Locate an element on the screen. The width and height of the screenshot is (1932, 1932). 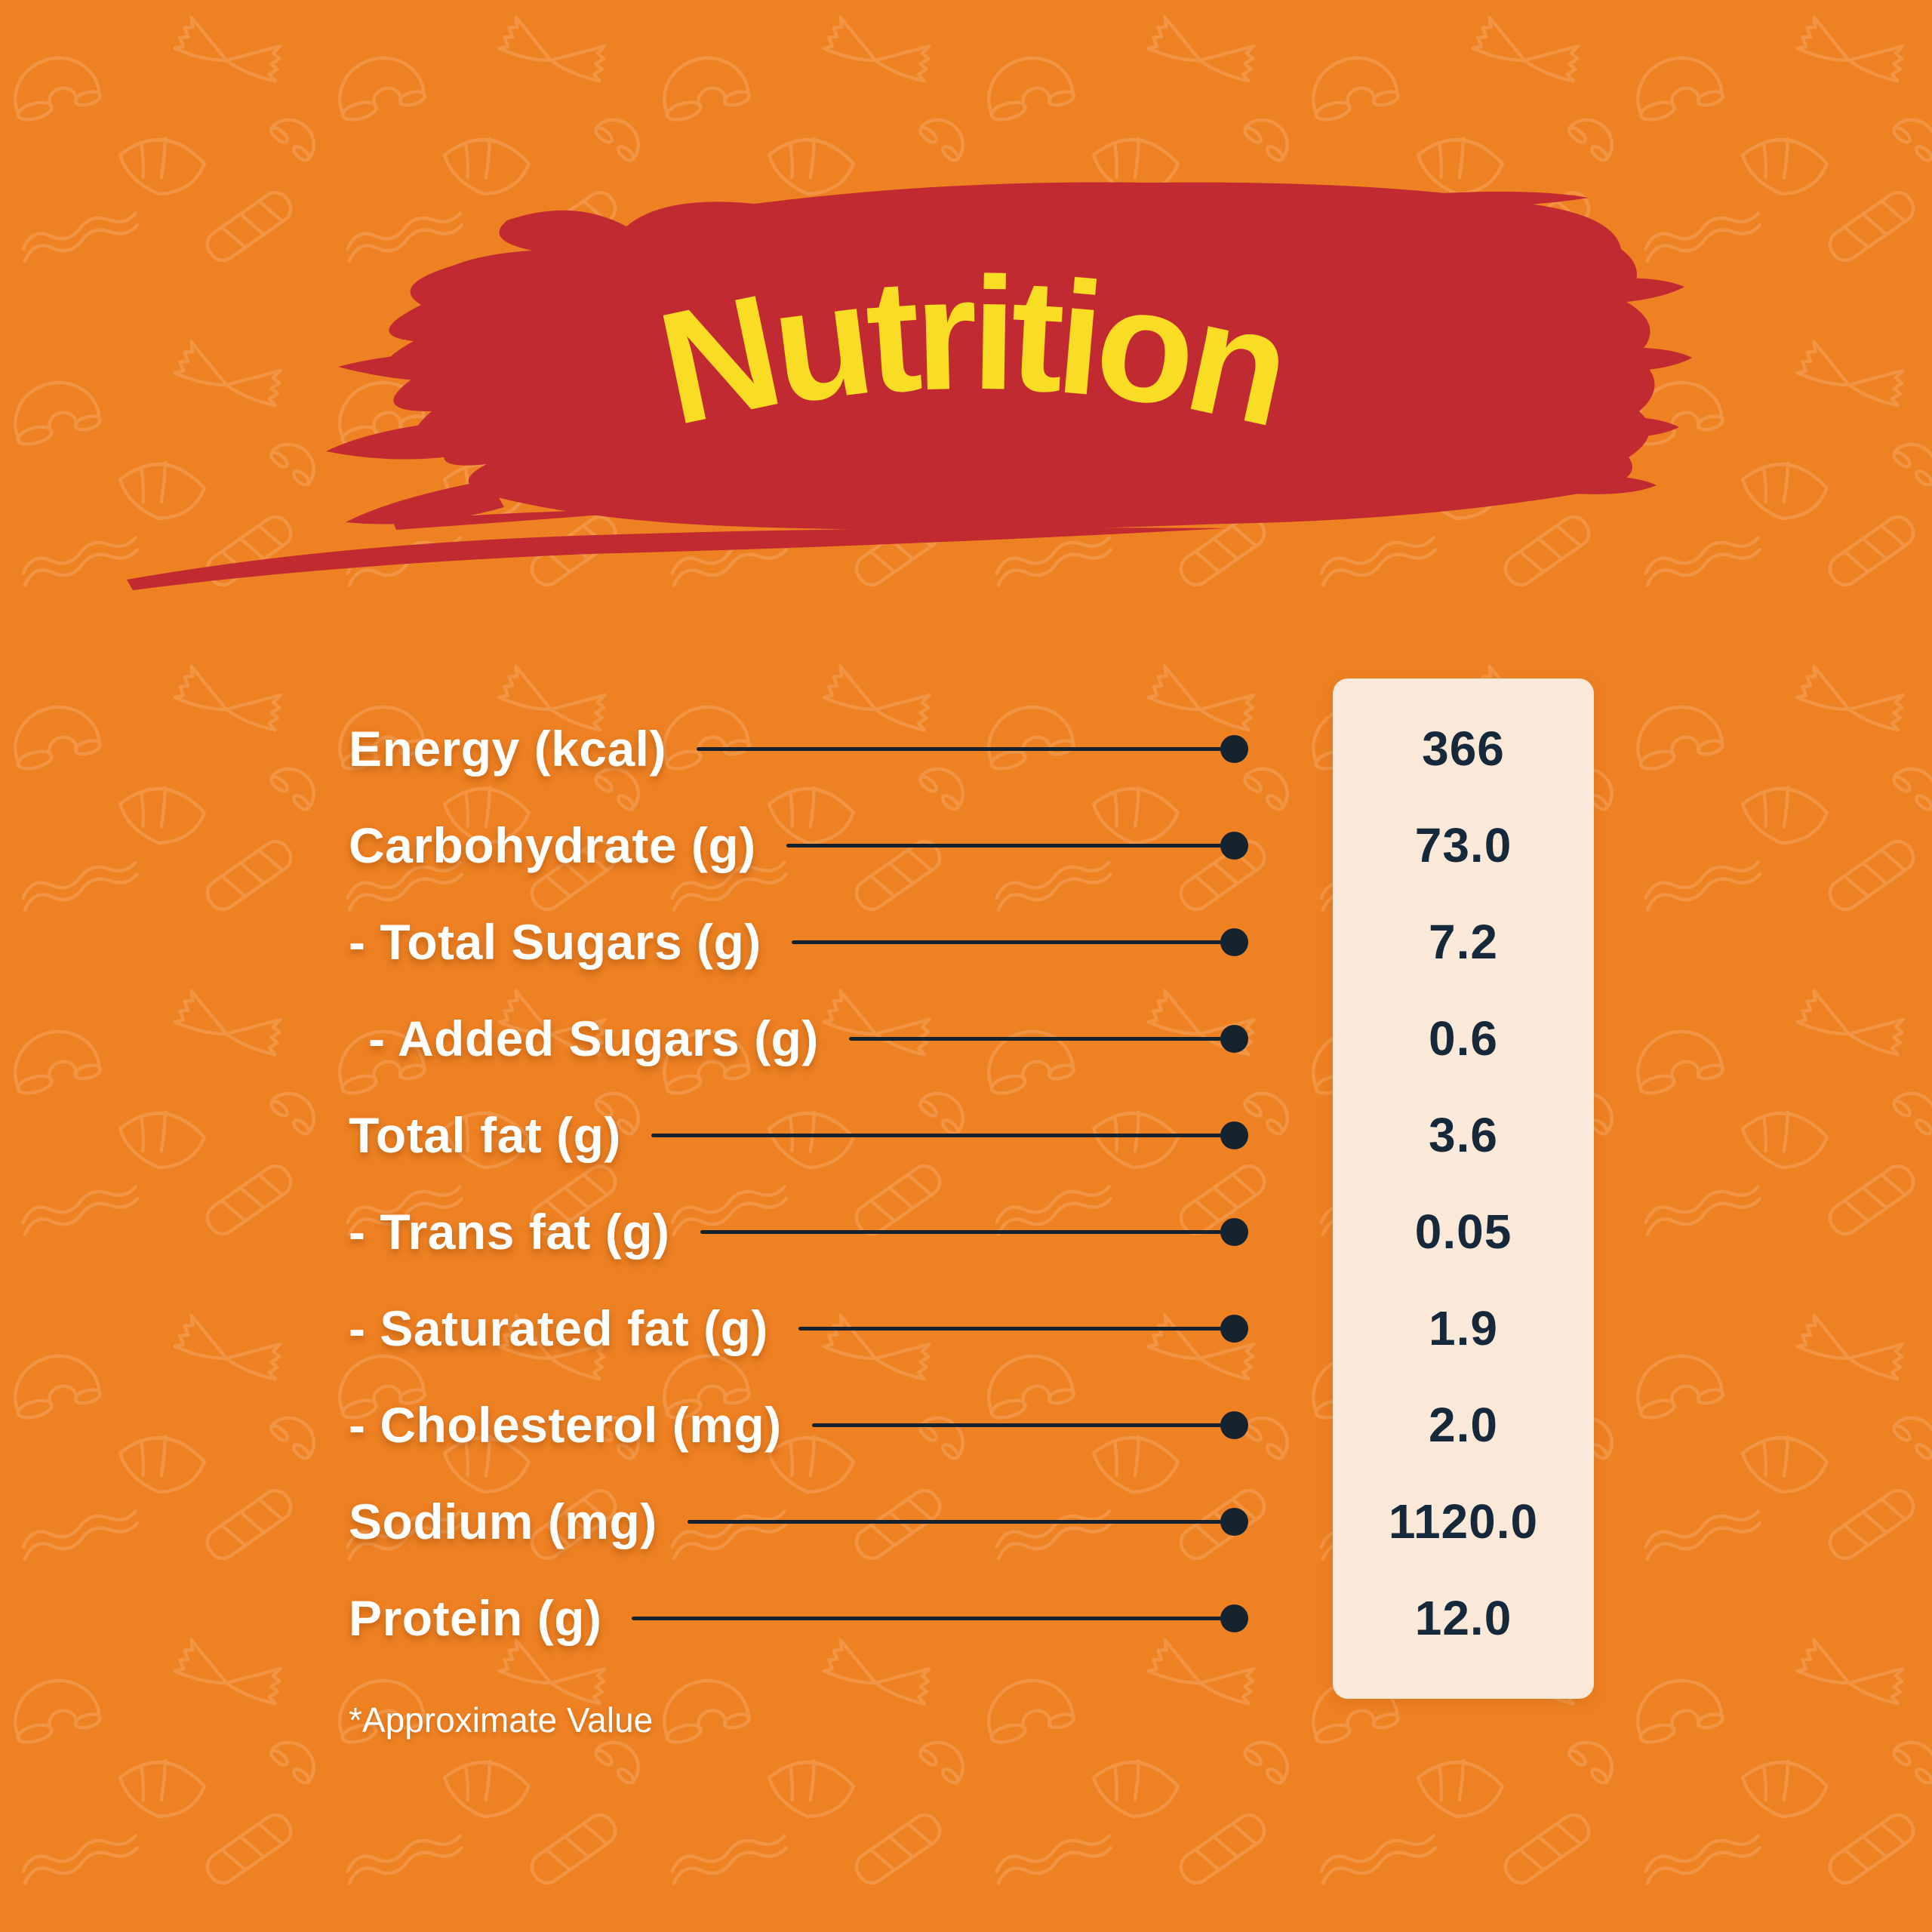
nutrient-label: - Saturated fat (g) is located at coordinates (558, 1328).